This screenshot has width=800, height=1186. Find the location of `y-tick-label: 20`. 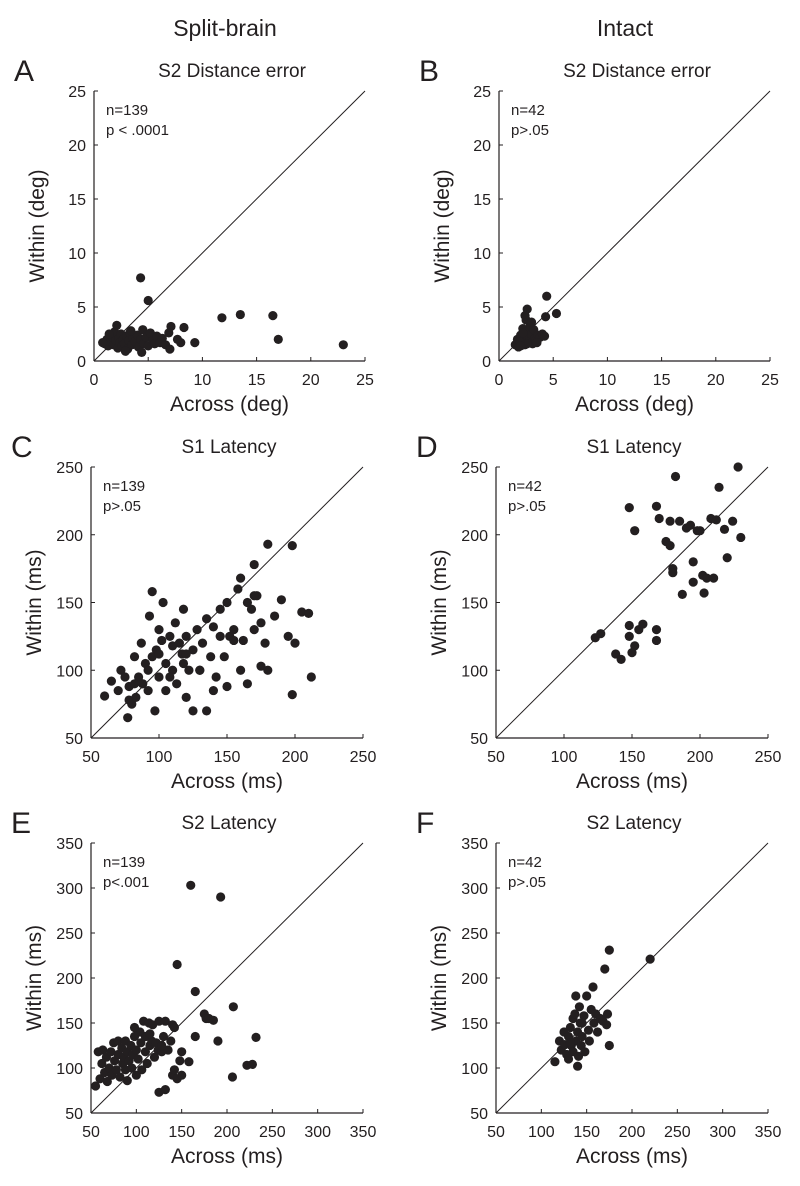

y-tick-label: 20 is located at coordinates (482, 146).